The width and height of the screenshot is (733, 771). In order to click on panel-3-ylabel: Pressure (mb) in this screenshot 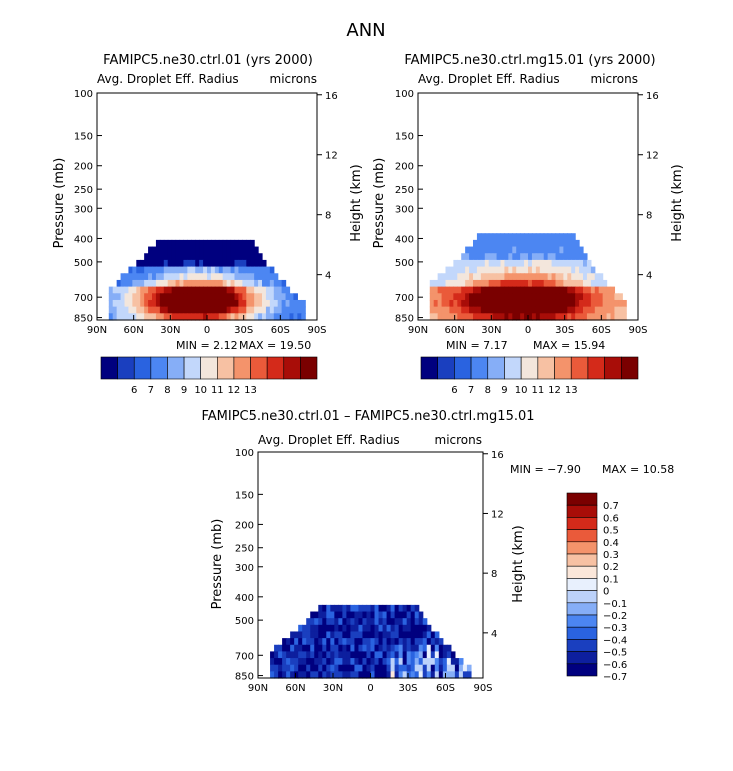, I will do `click(217, 564)`.